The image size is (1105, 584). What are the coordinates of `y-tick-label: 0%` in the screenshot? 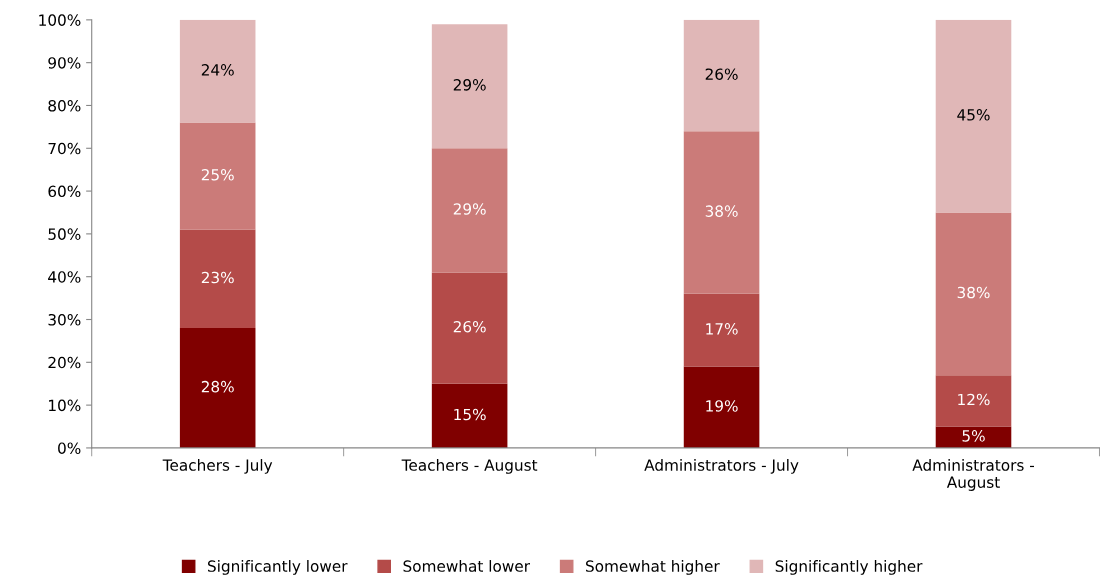 It's located at (69, 448).